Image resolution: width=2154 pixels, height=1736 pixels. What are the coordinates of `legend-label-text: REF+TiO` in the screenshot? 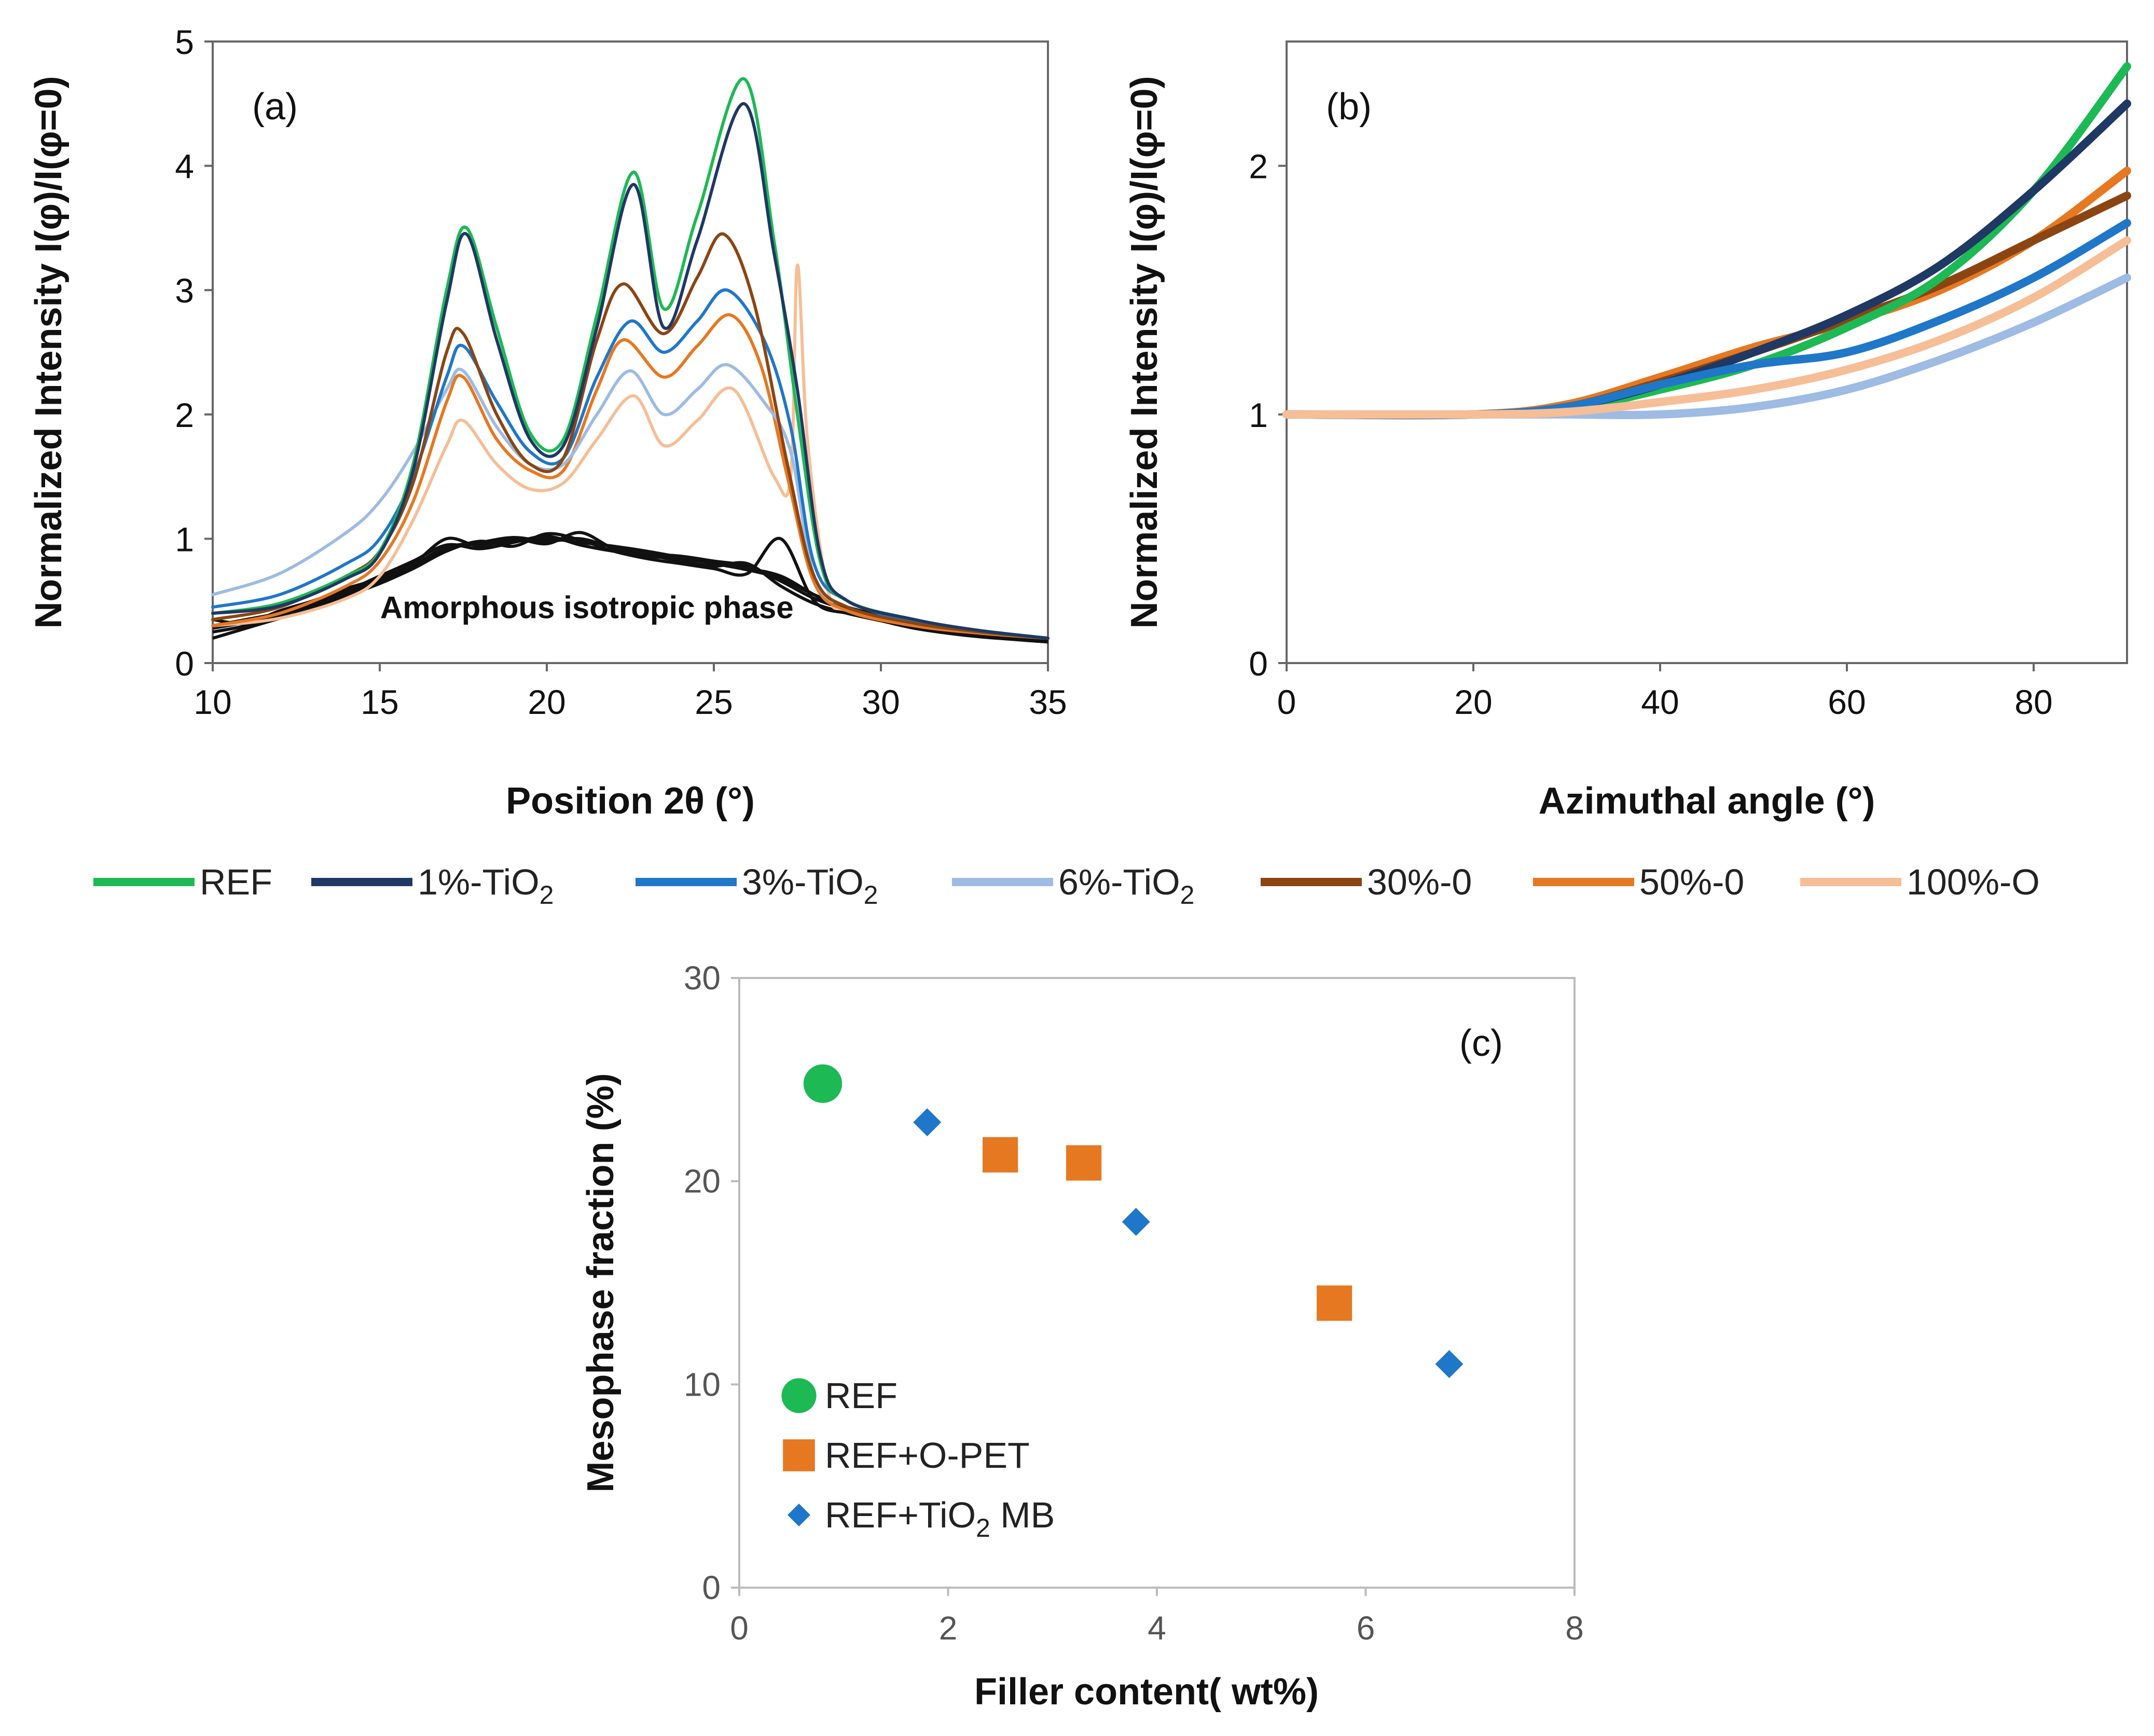 It's located at (900, 1515).